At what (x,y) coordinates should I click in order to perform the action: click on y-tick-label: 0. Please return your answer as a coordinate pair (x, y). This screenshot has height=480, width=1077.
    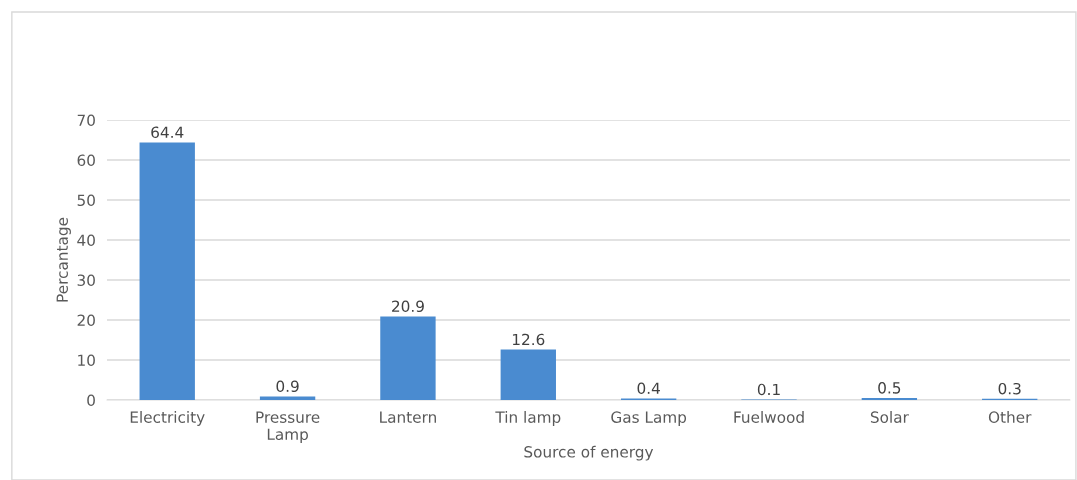
    Looking at the image, I should click on (91, 400).